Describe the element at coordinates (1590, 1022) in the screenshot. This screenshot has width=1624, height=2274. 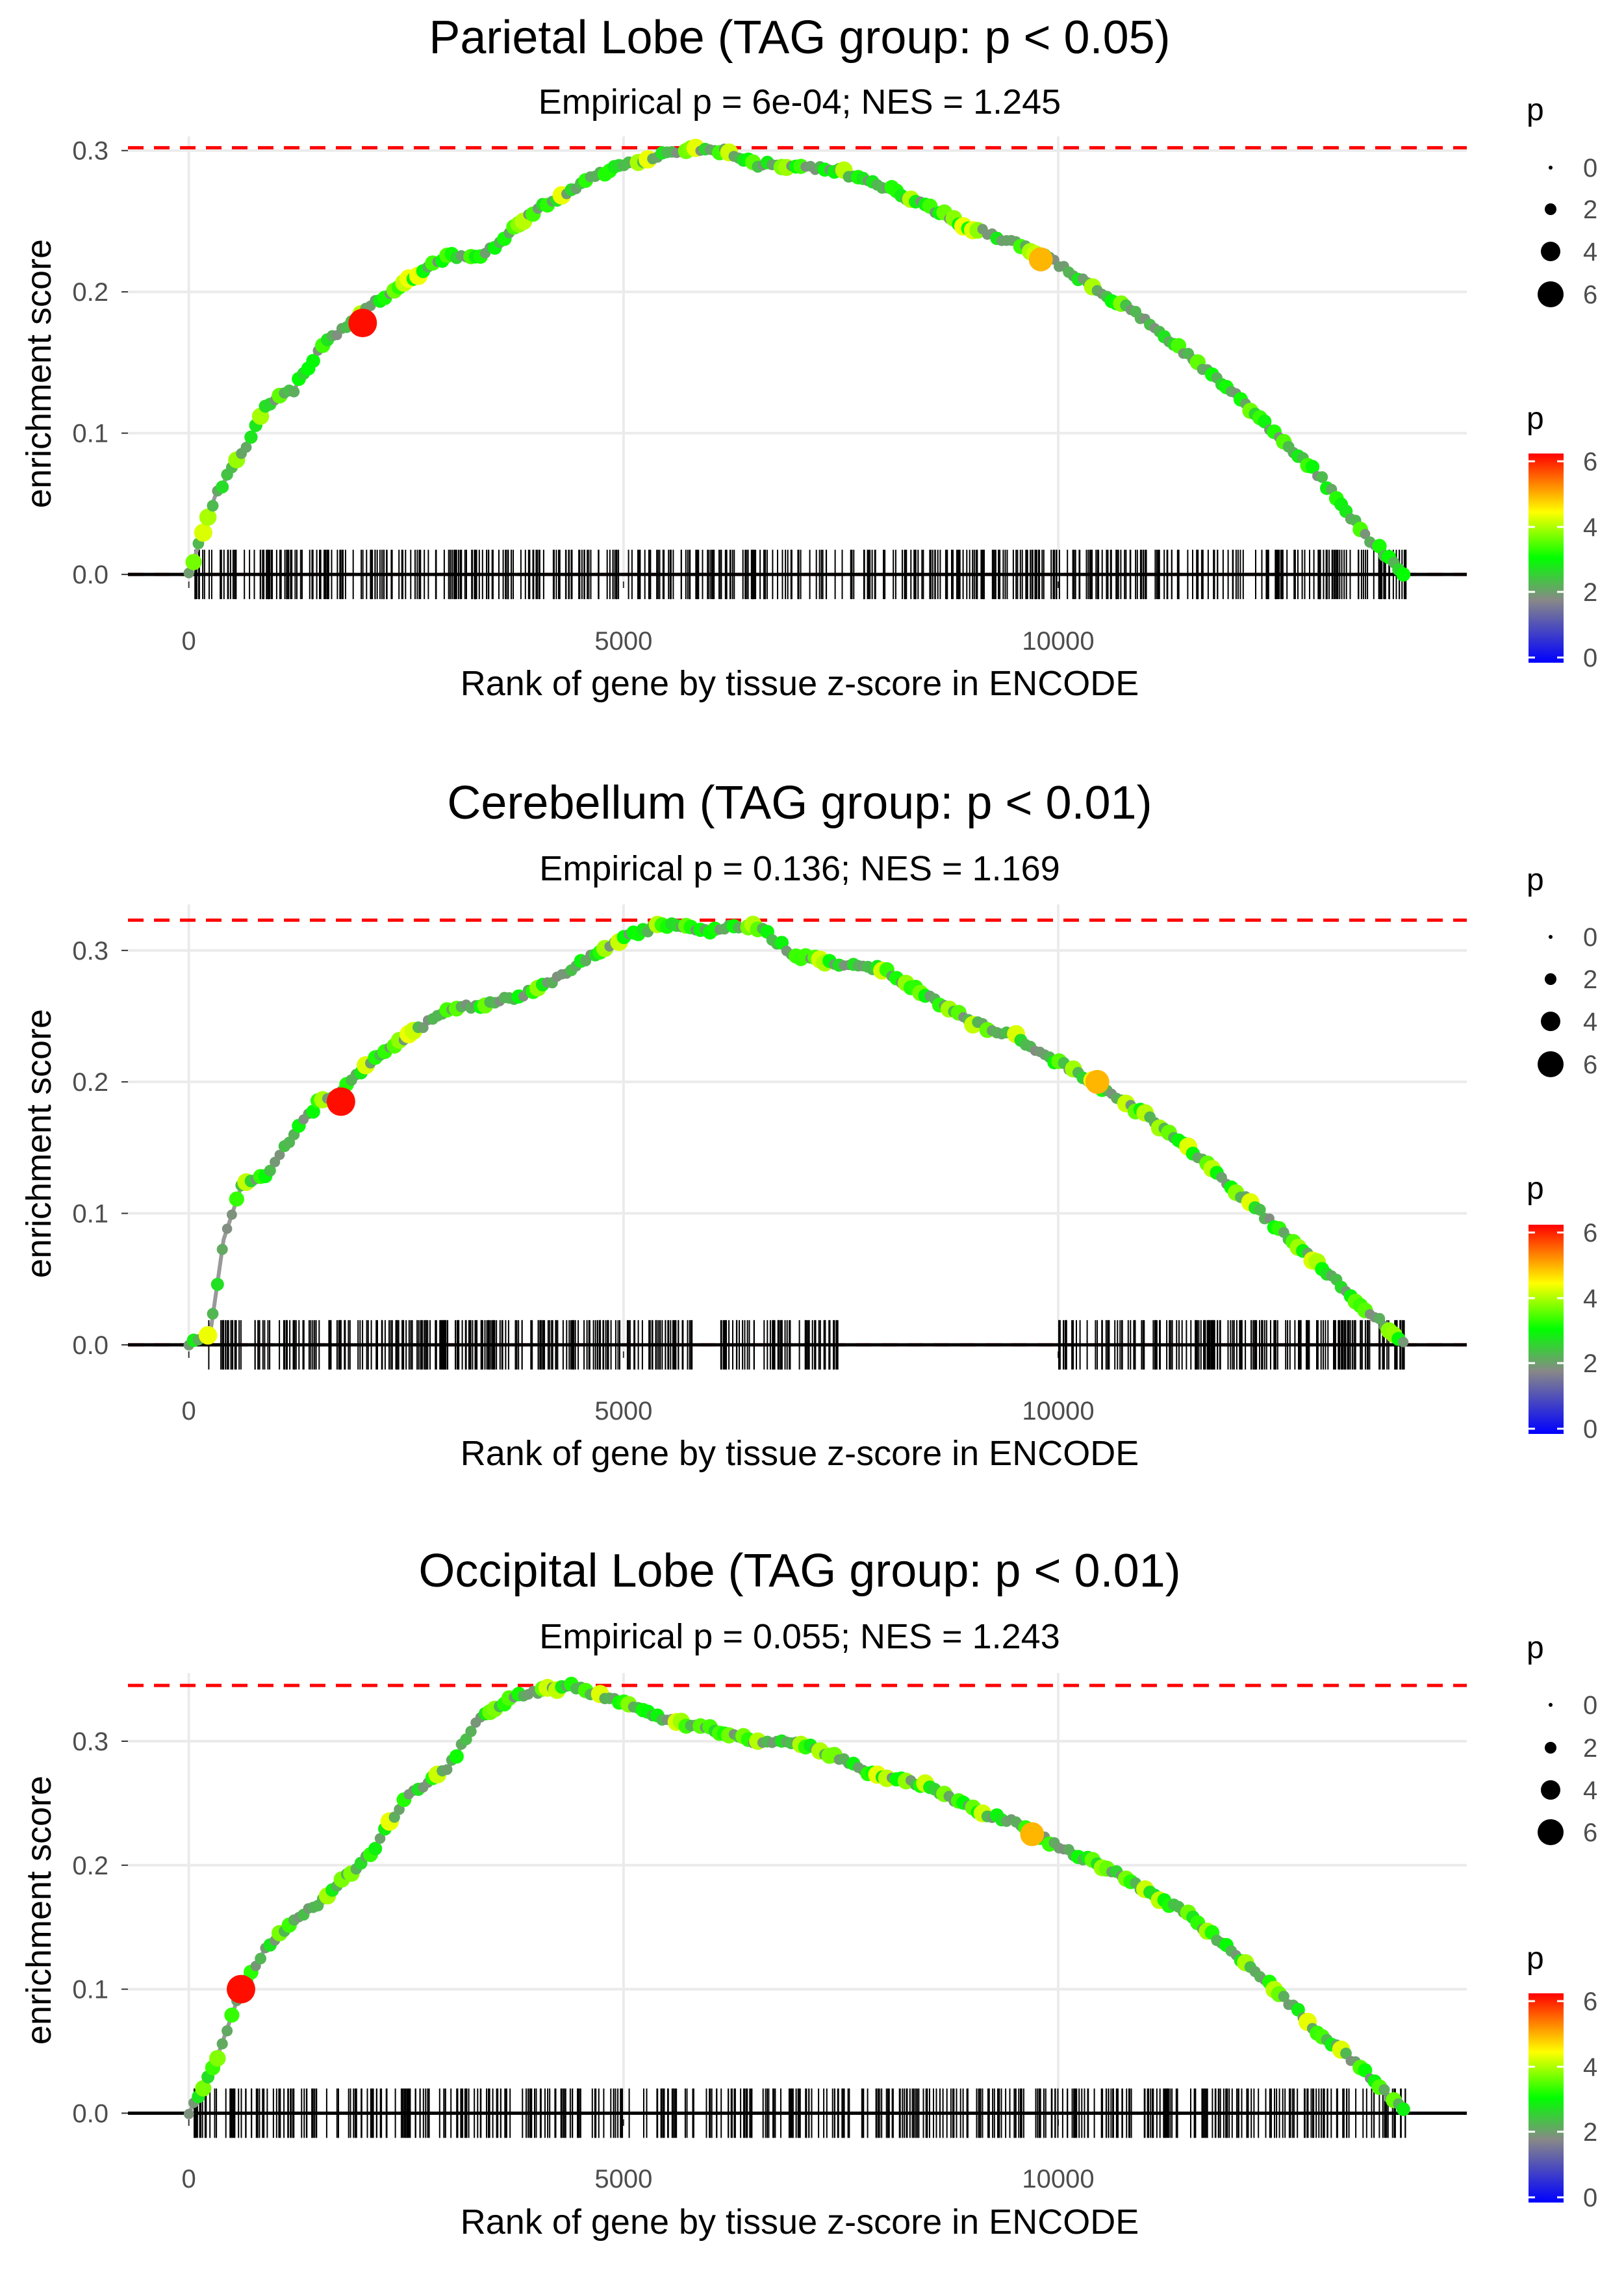
I see `size-legend-label: 4` at that location.